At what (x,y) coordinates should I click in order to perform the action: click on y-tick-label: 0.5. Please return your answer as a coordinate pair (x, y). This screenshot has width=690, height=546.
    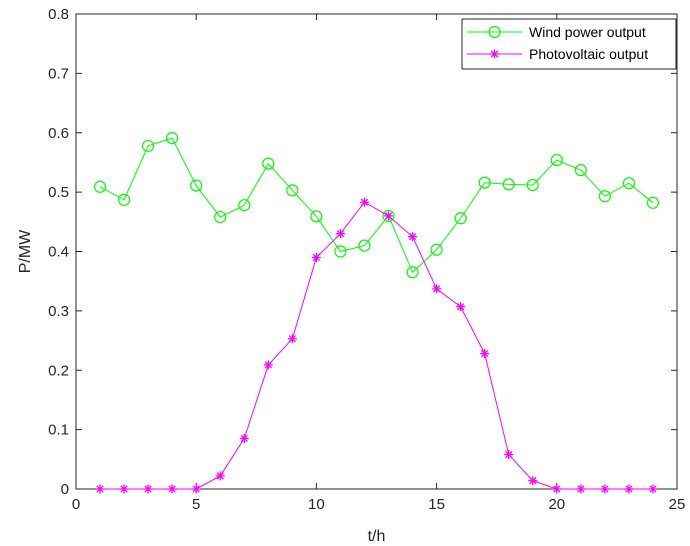
    Looking at the image, I should click on (58, 192).